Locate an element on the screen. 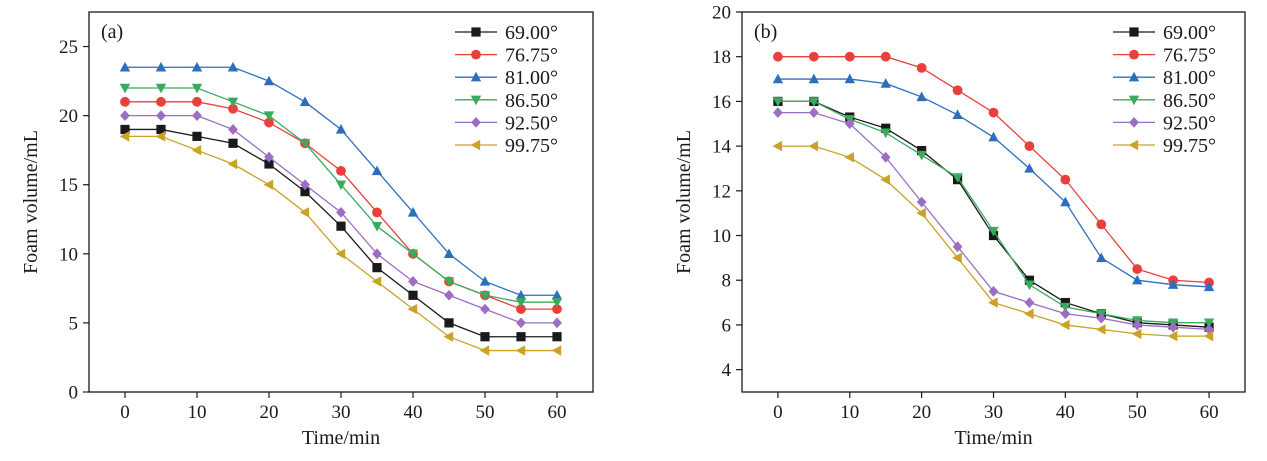  y-tick-label: 4 is located at coordinates (727, 370).